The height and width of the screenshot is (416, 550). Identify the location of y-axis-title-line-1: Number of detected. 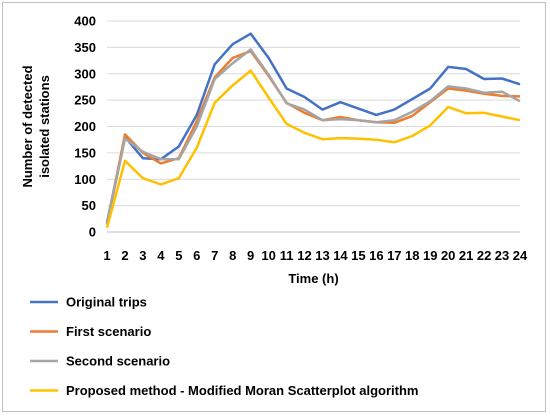
(27, 126).